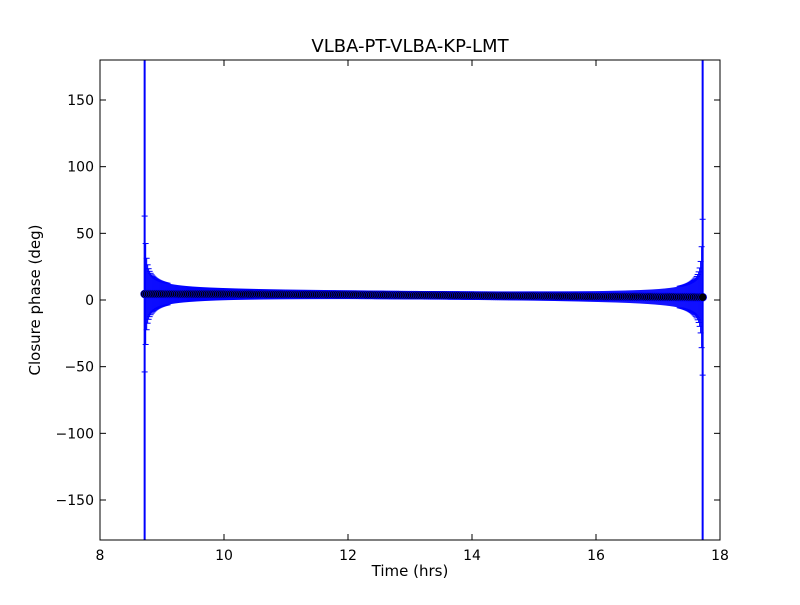 The image size is (800, 605). Describe the element at coordinates (75, 434) in the screenshot. I see `y-tick-label: −100` at that location.